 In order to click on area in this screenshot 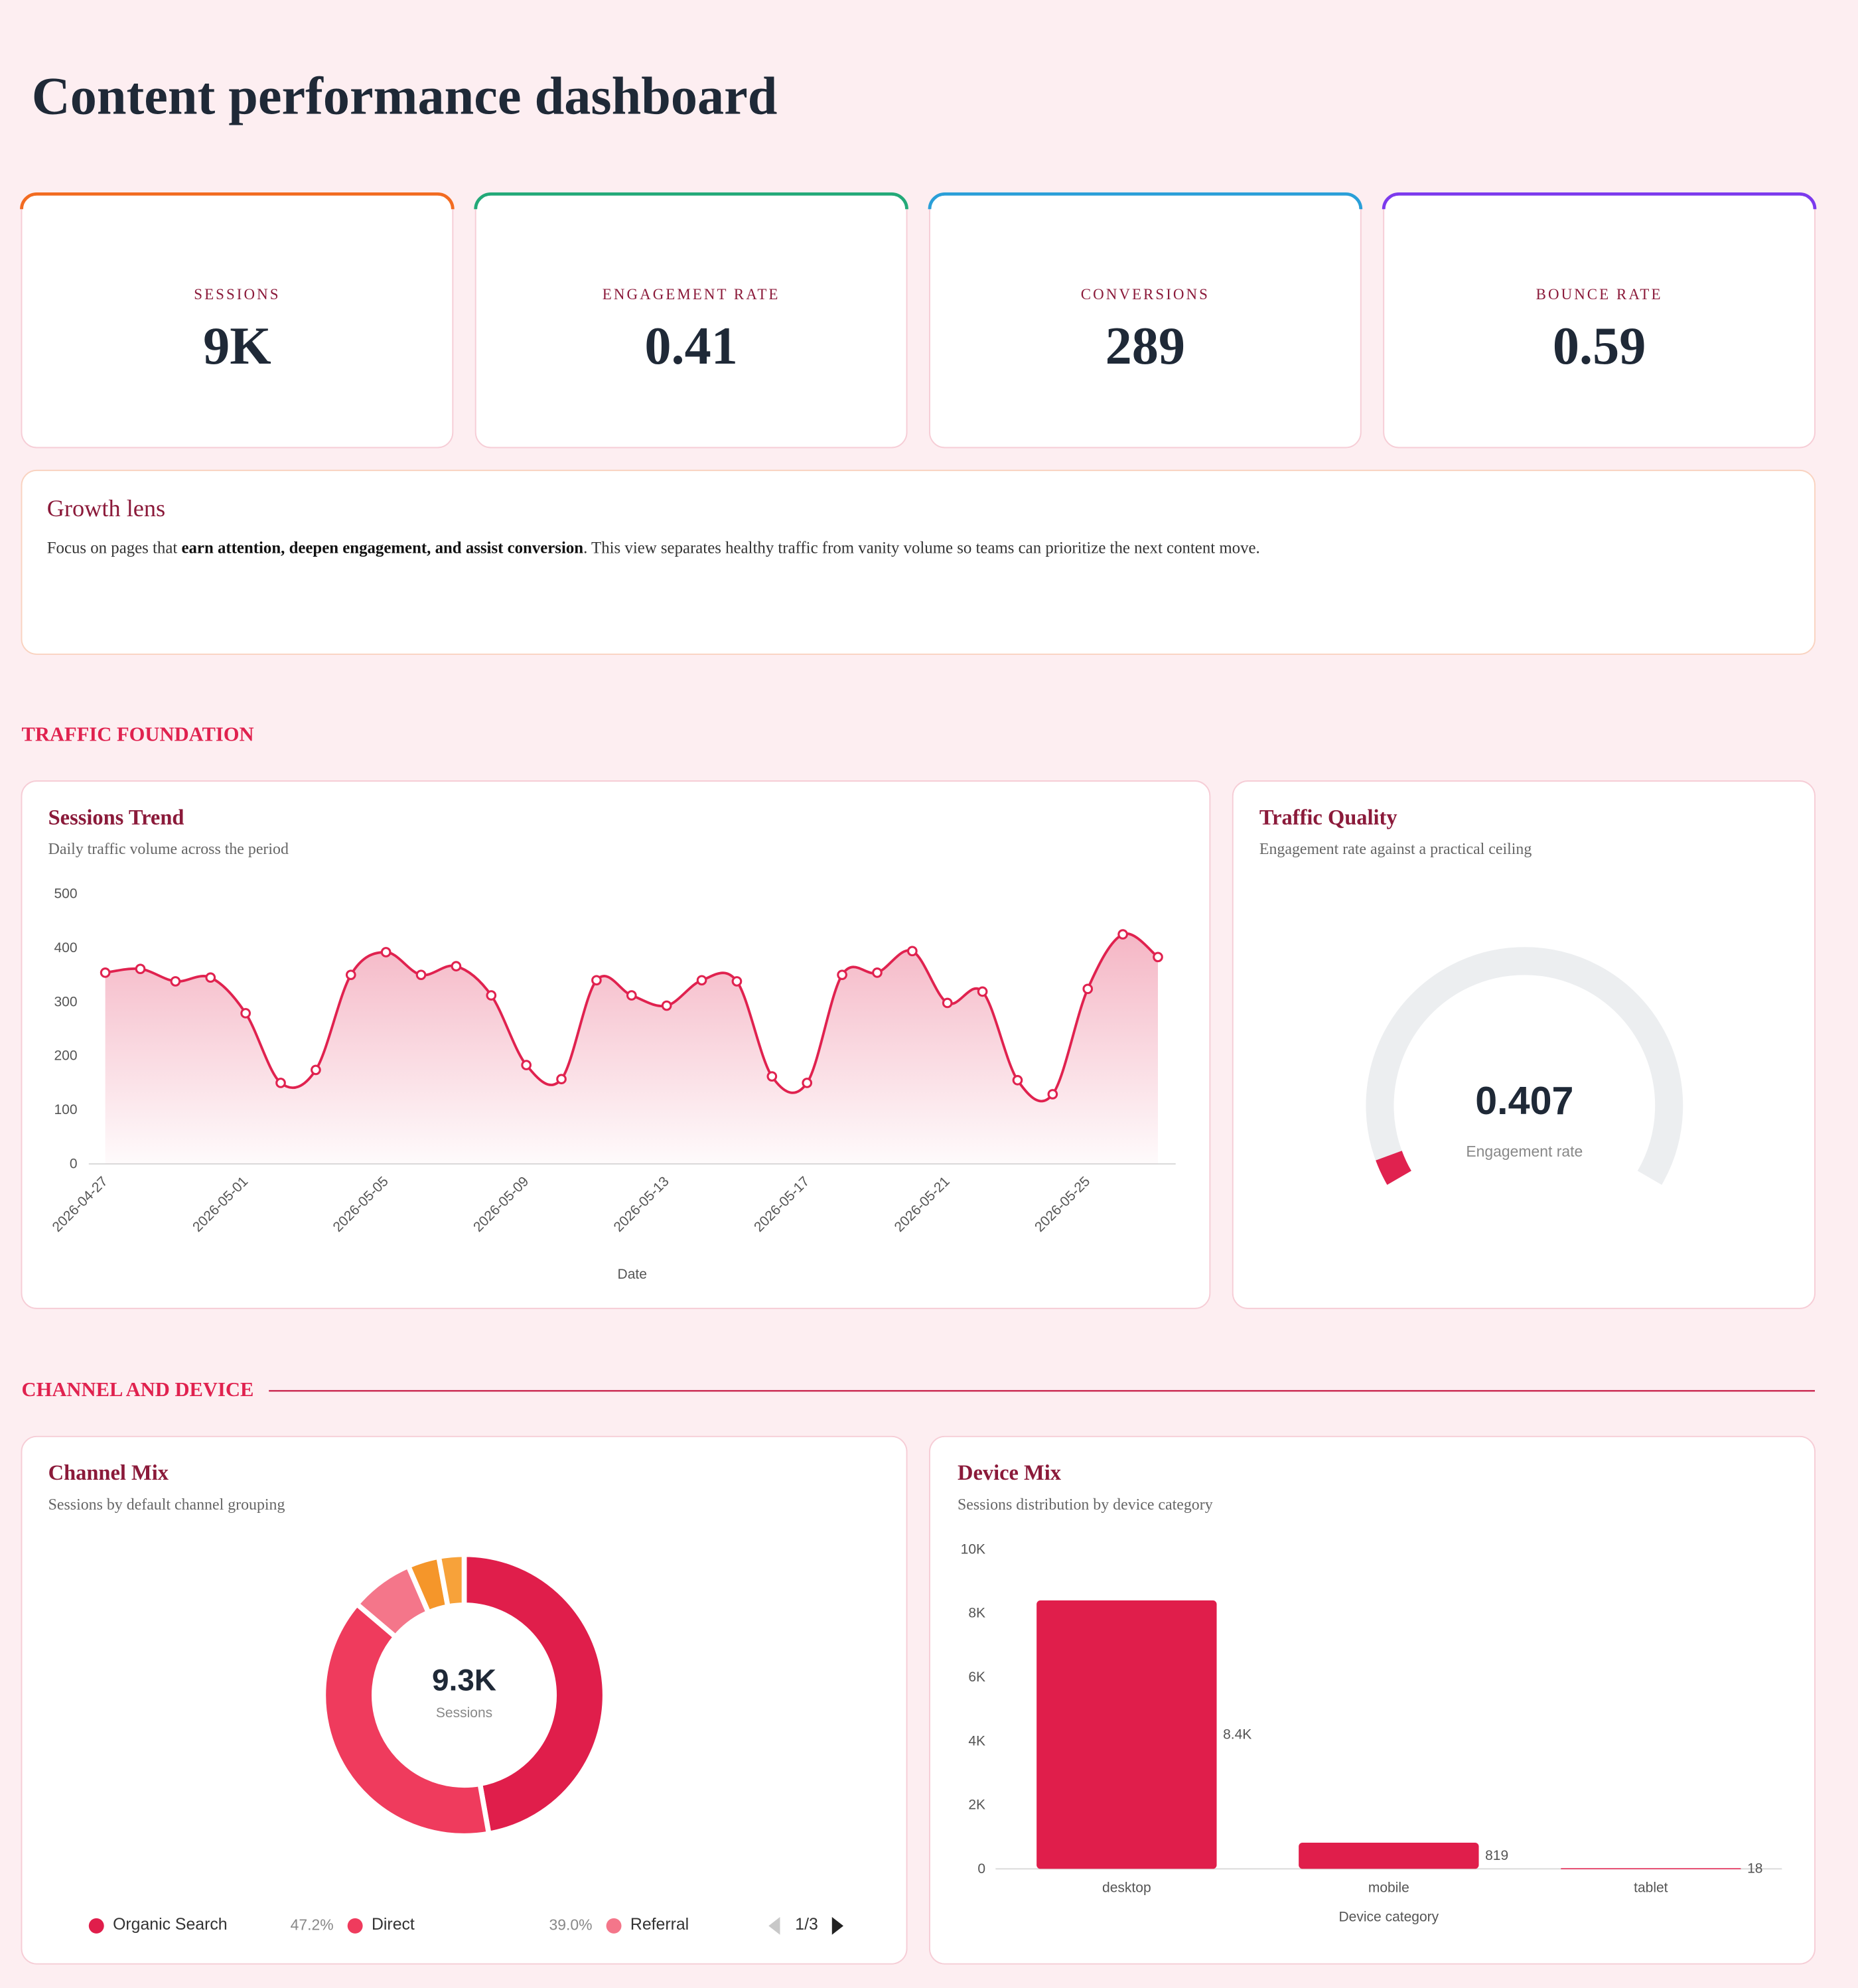, I will do `click(631, 1049)`.